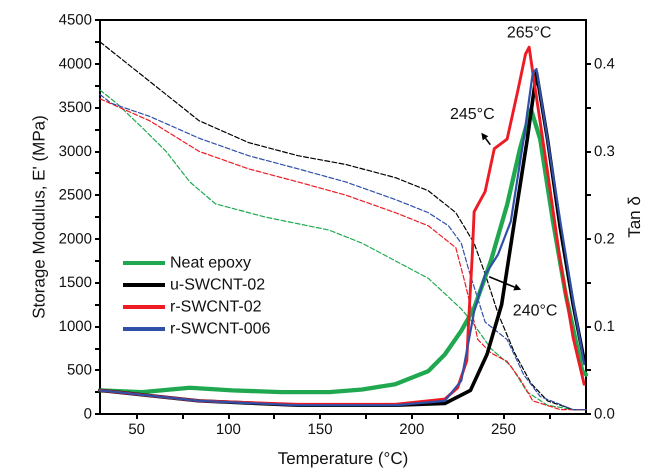  I want to click on y2-axis-title: Tan δ, so click(634, 217).